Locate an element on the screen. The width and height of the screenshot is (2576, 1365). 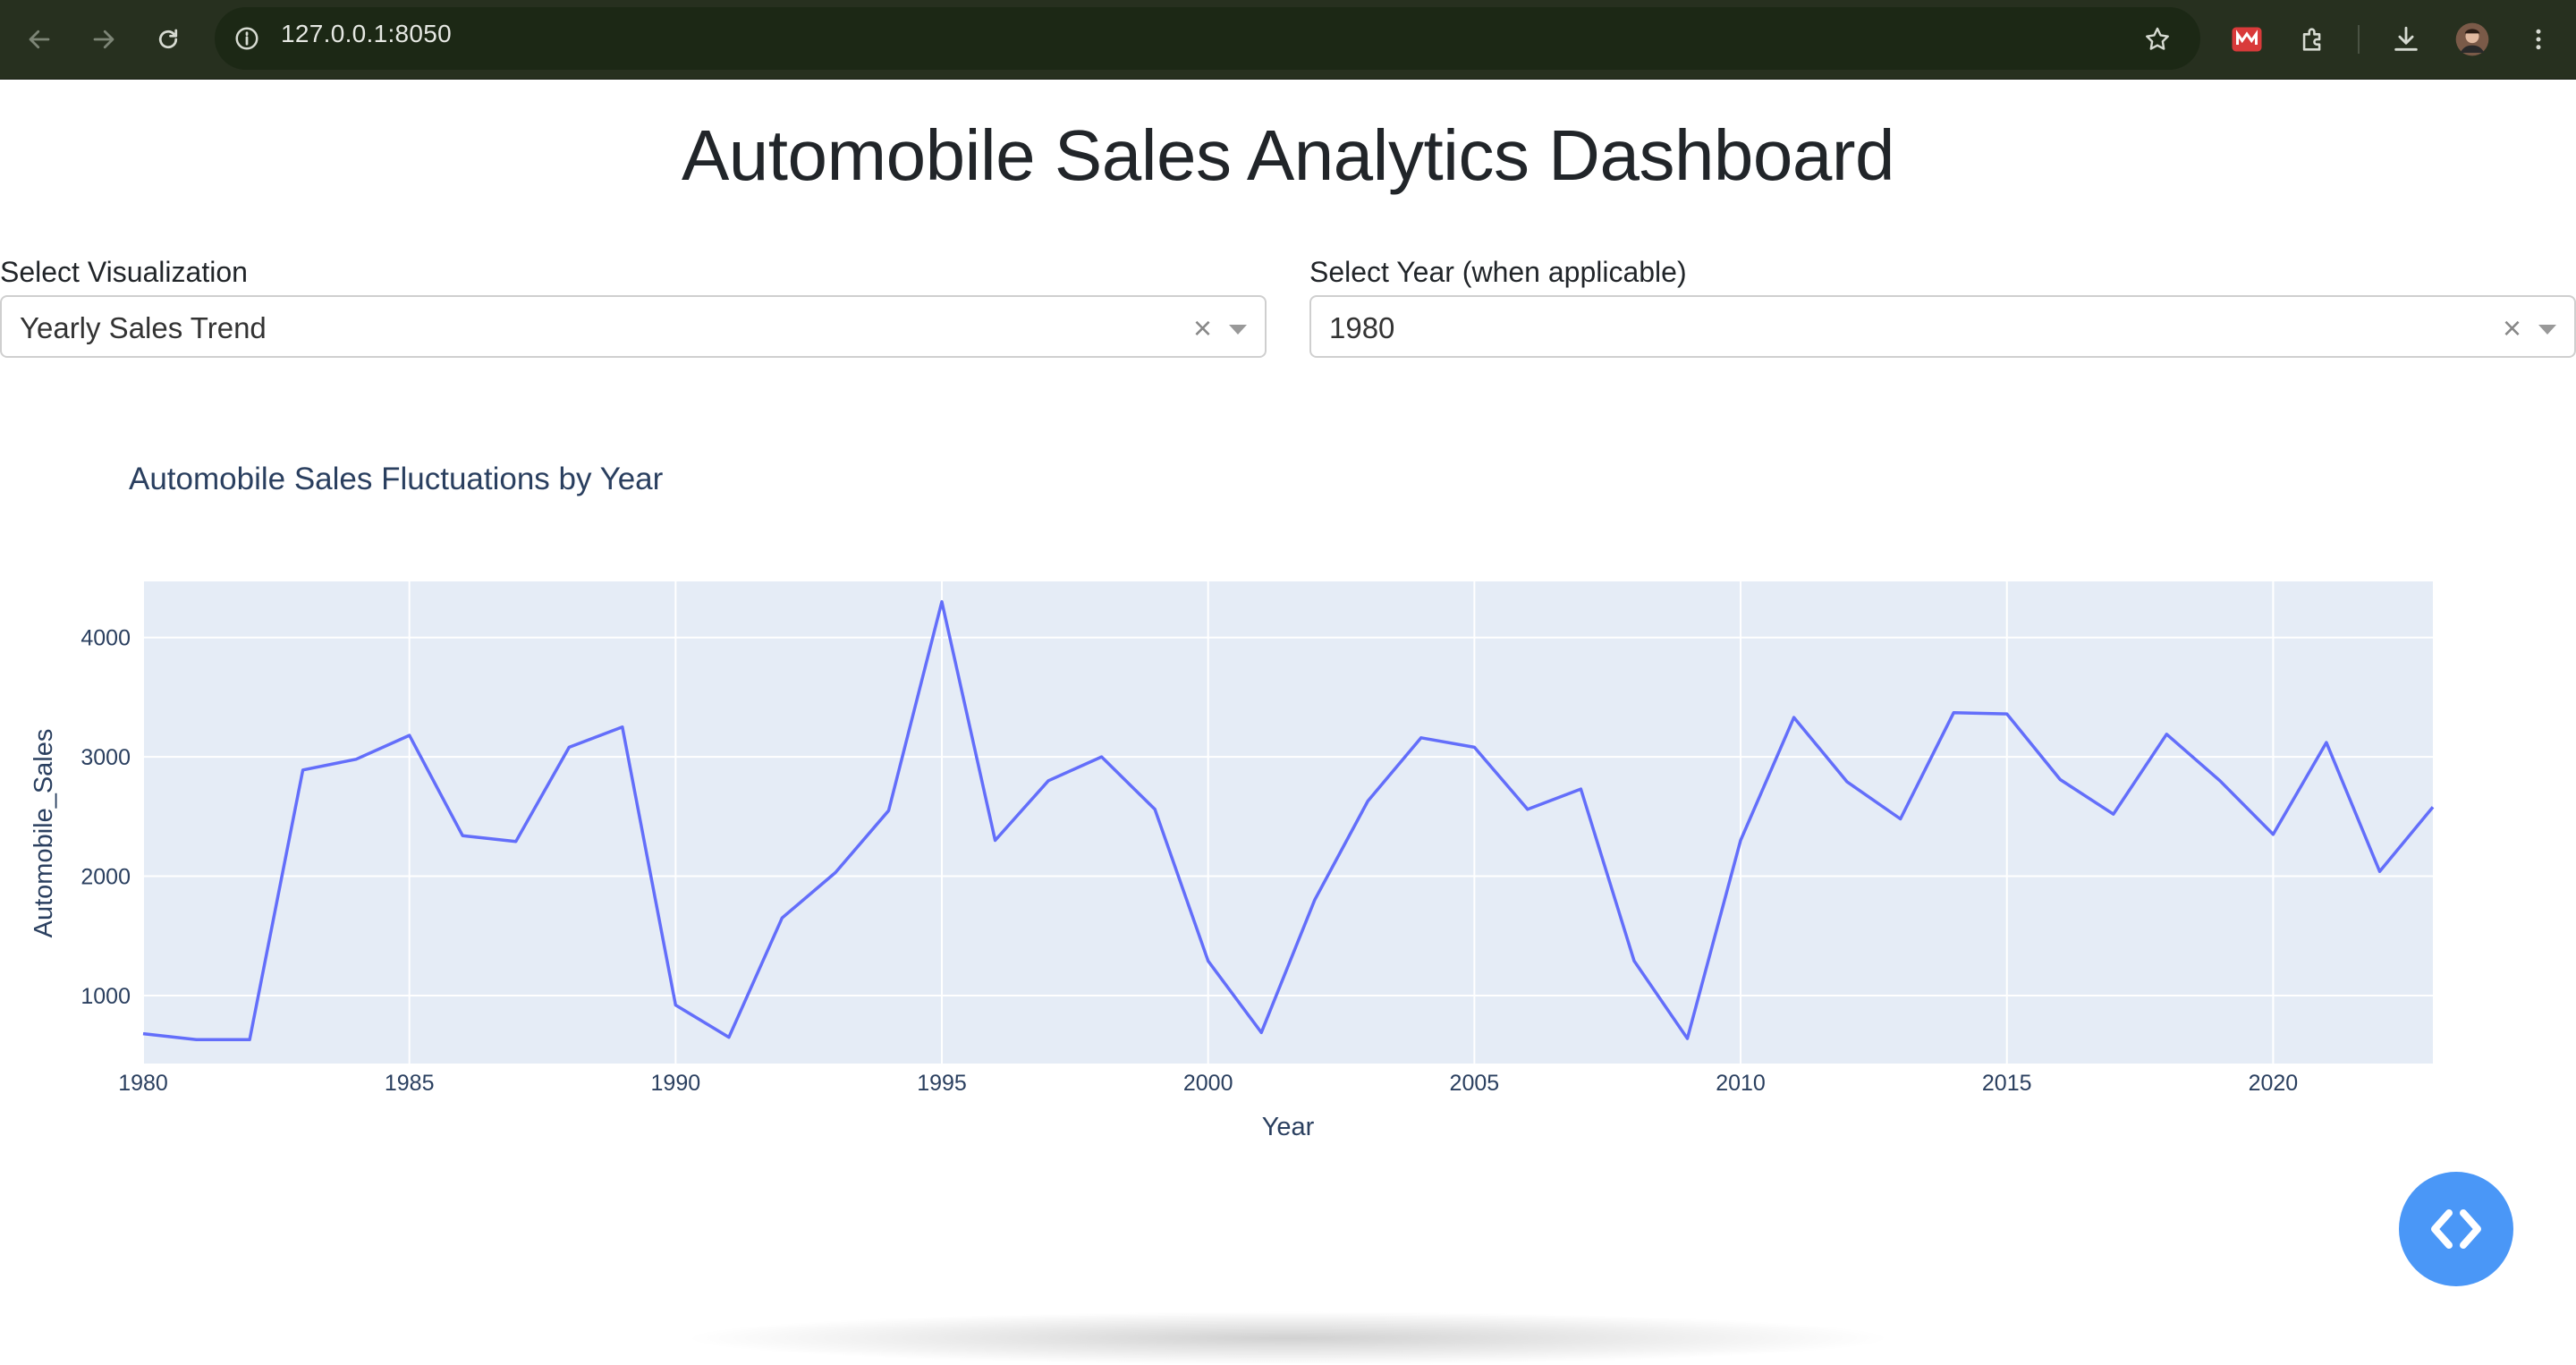
code-brackets-icon is located at coordinates (2456, 1229).